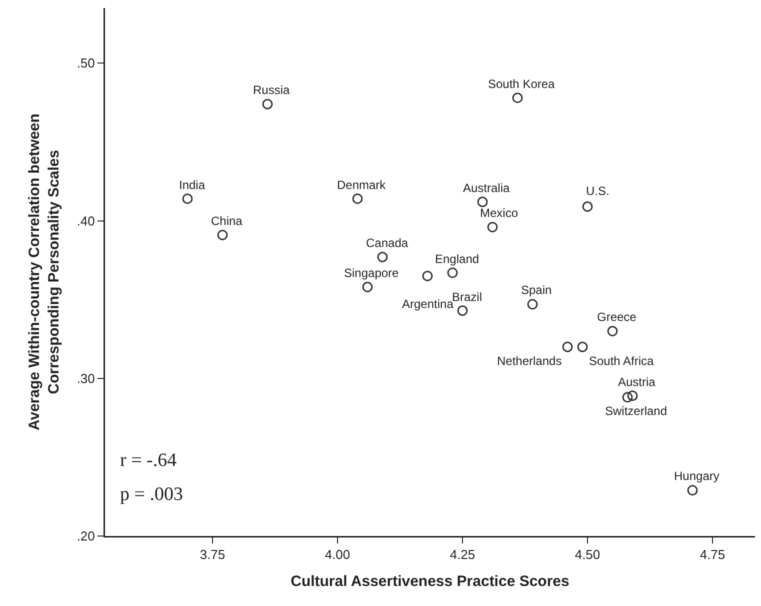 The height and width of the screenshot is (606, 761). I want to click on annotation: Austria, so click(637, 382).